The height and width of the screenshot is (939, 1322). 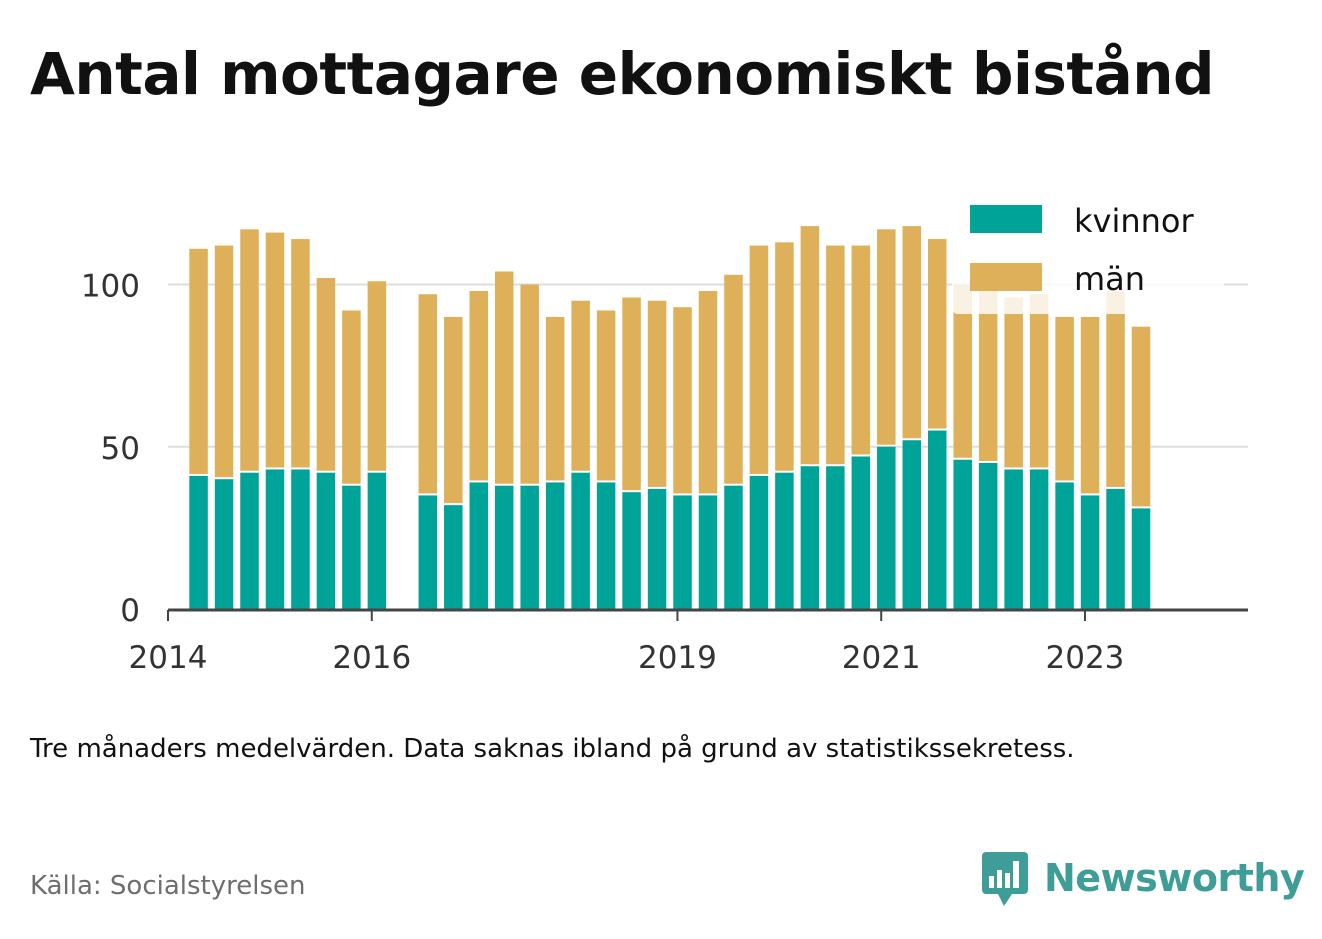 I want to click on y-tick-label: 0, so click(x=130, y=611).